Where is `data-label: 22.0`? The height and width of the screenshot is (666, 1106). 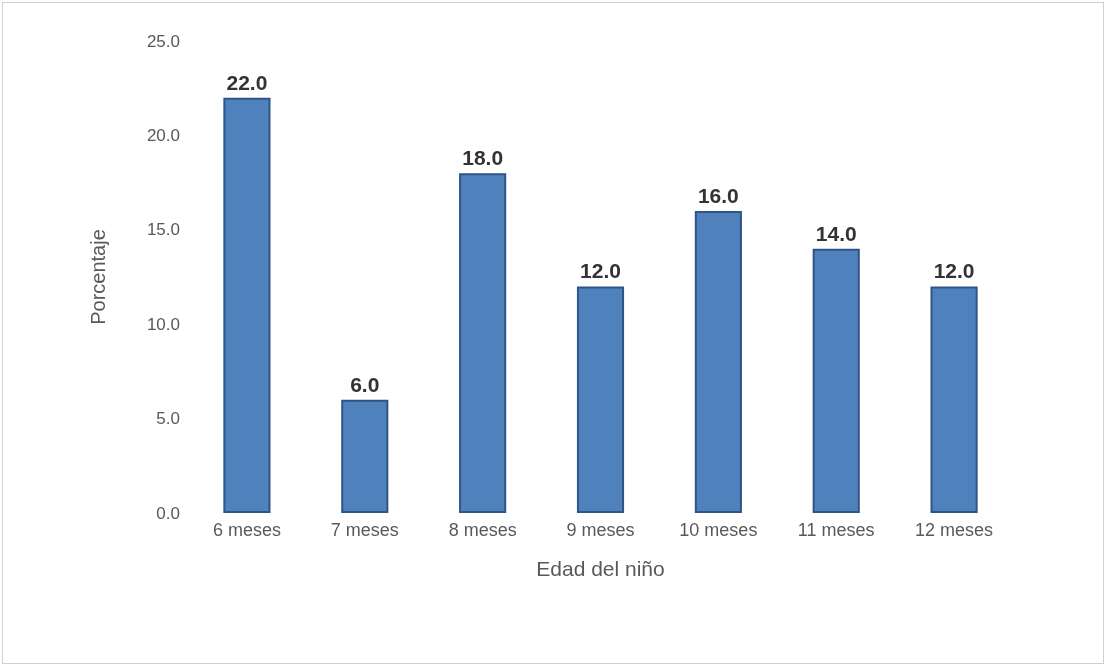
data-label: 22.0 is located at coordinates (247, 82).